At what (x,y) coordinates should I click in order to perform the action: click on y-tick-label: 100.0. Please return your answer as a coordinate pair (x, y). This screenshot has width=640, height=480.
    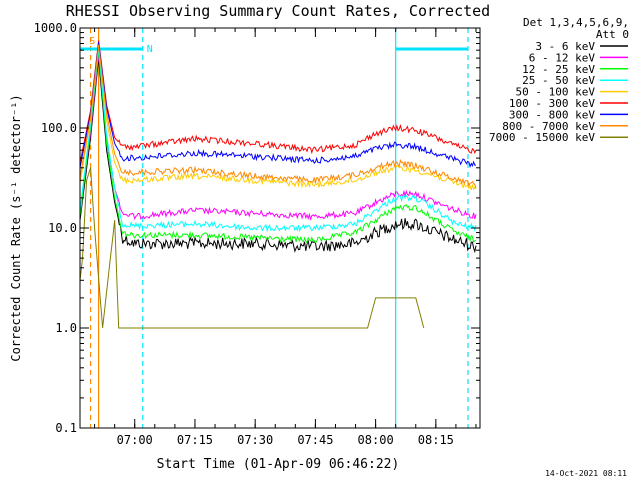
    Looking at the image, I should click on (59, 128).